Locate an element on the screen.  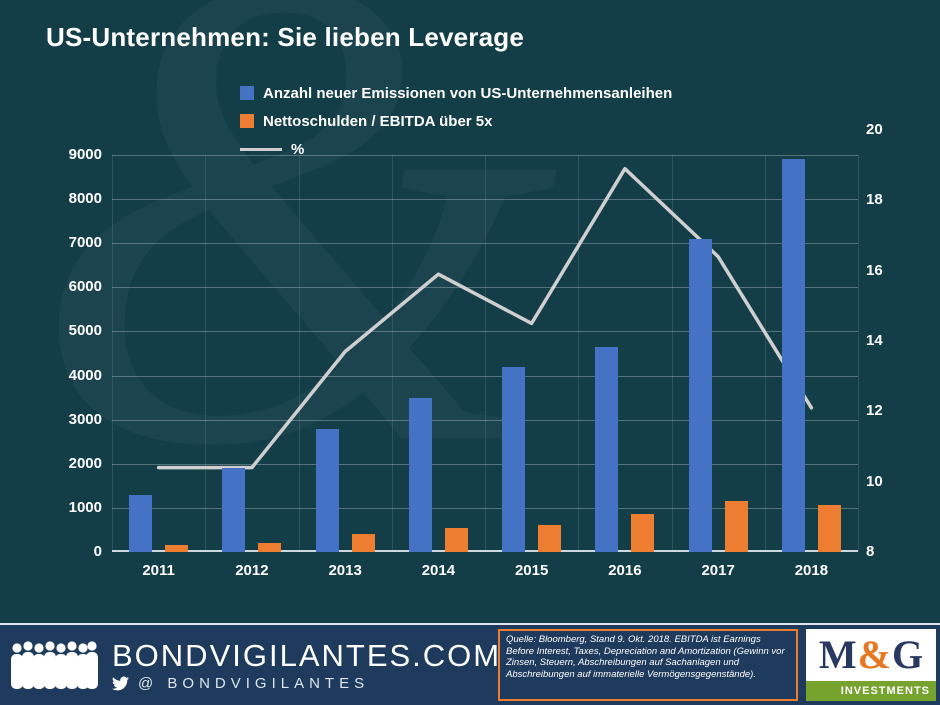
legend-swatch-line is located at coordinates (261, 149).